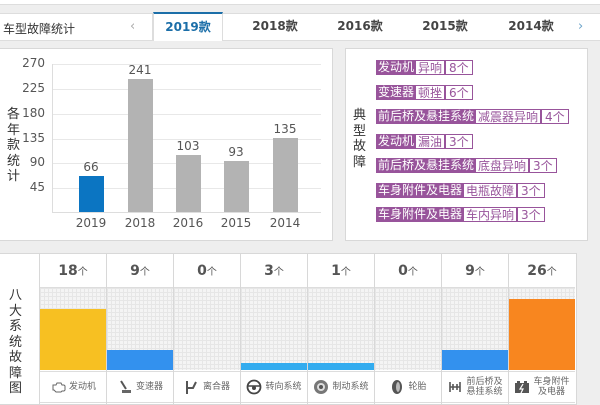 This screenshot has height=405, width=600. I want to click on y-tick-label: 45, so click(37, 187).